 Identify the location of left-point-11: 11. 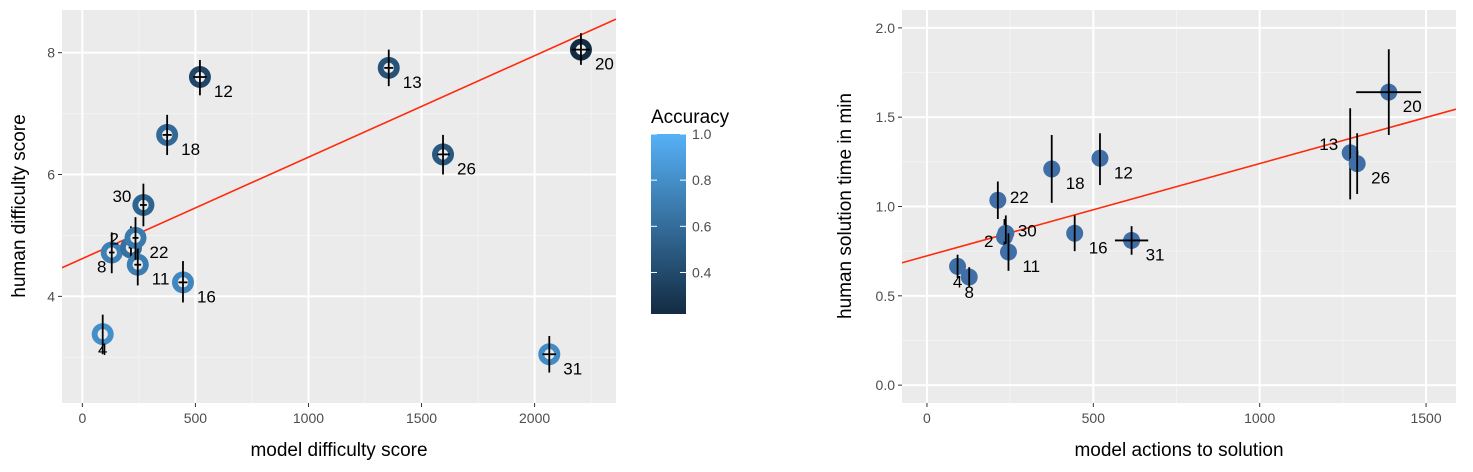
(148, 266).